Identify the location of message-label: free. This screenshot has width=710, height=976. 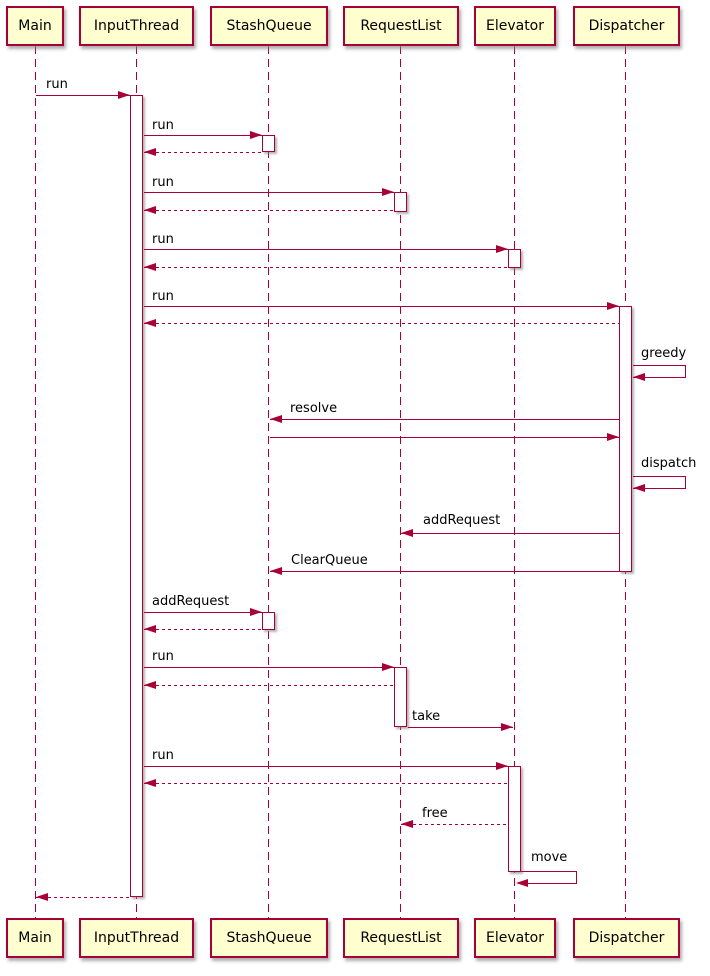
(435, 813).